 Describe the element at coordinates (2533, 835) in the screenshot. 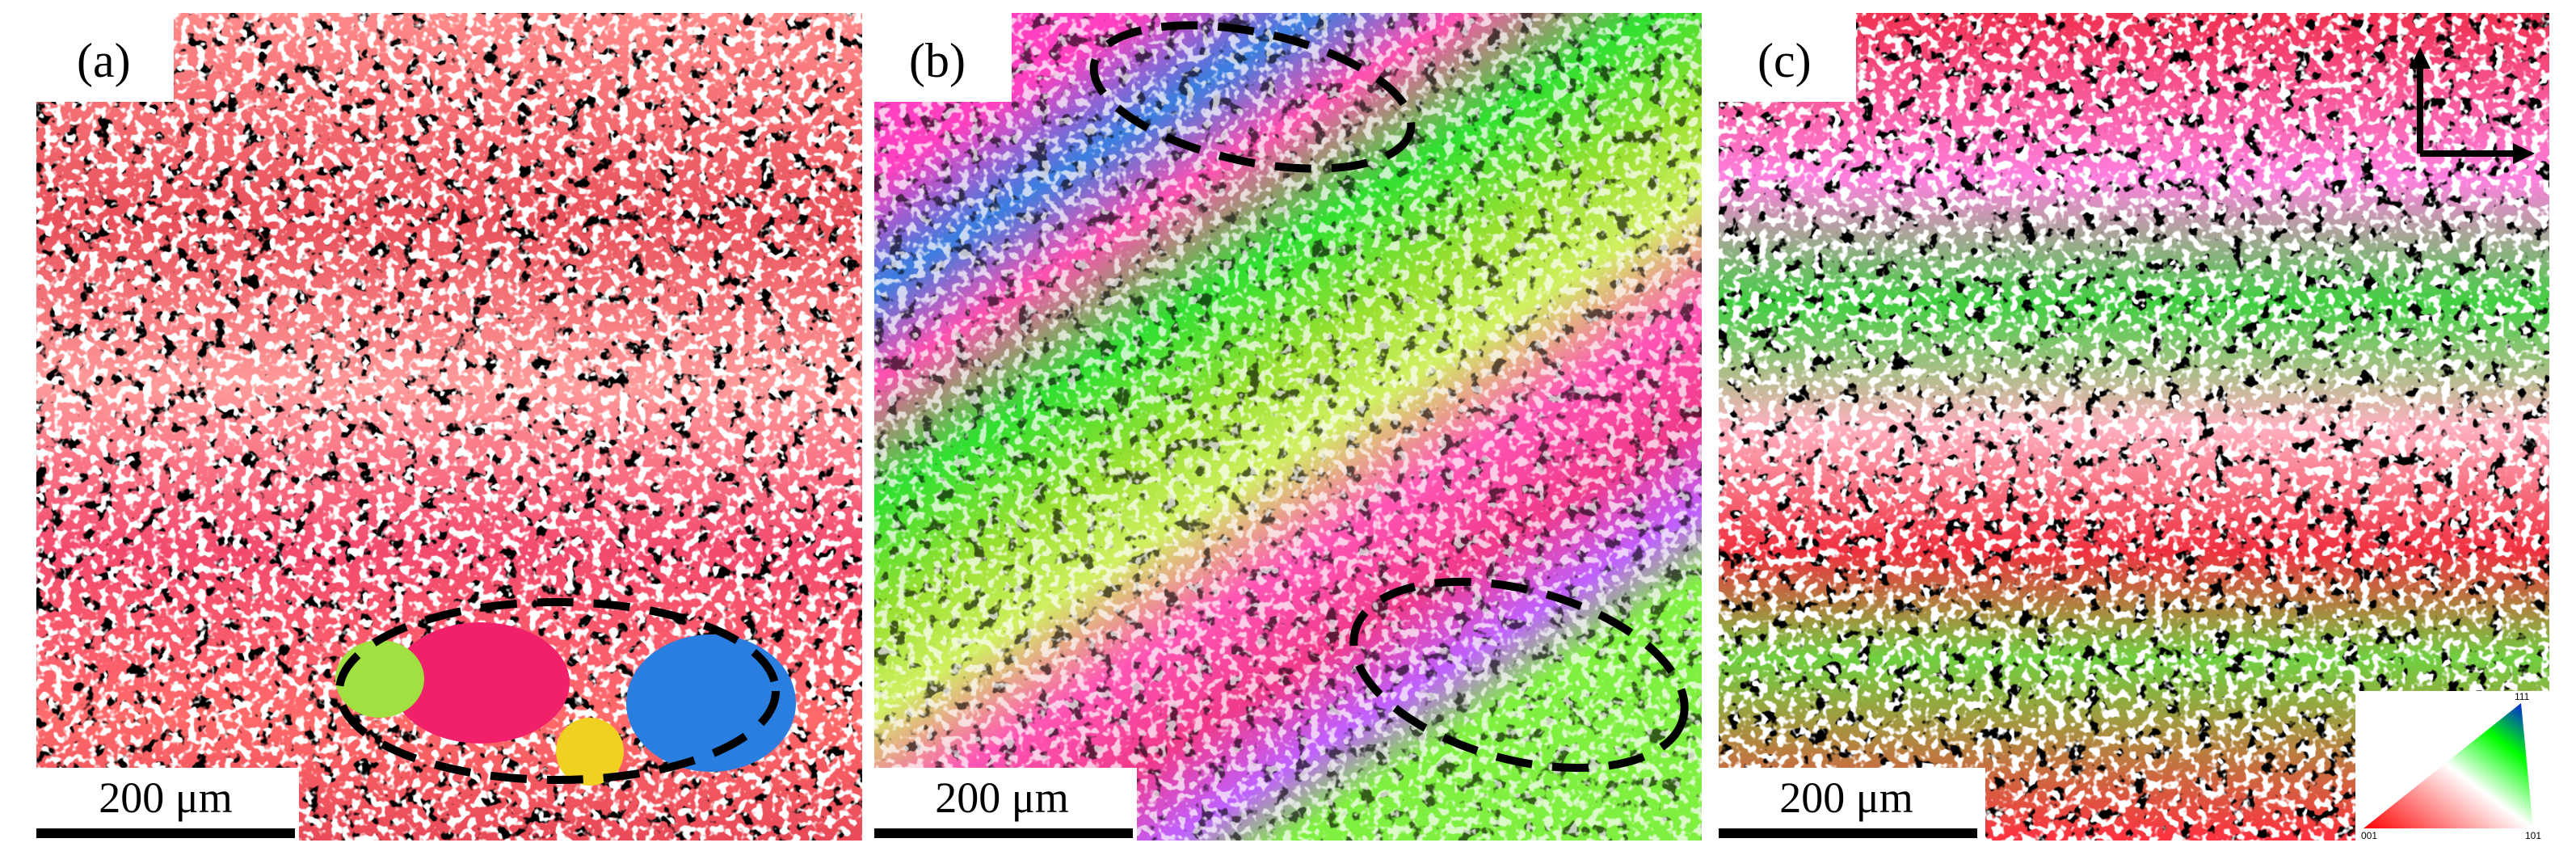

I see `ipf-corner-label: 101` at that location.